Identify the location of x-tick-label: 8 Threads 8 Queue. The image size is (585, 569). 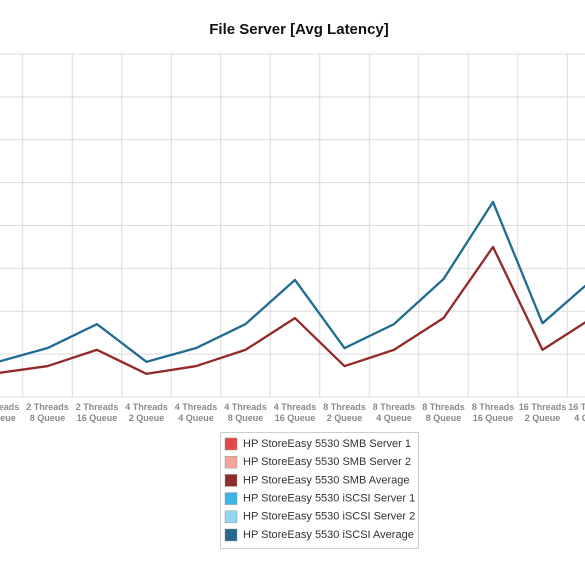
(443, 412).